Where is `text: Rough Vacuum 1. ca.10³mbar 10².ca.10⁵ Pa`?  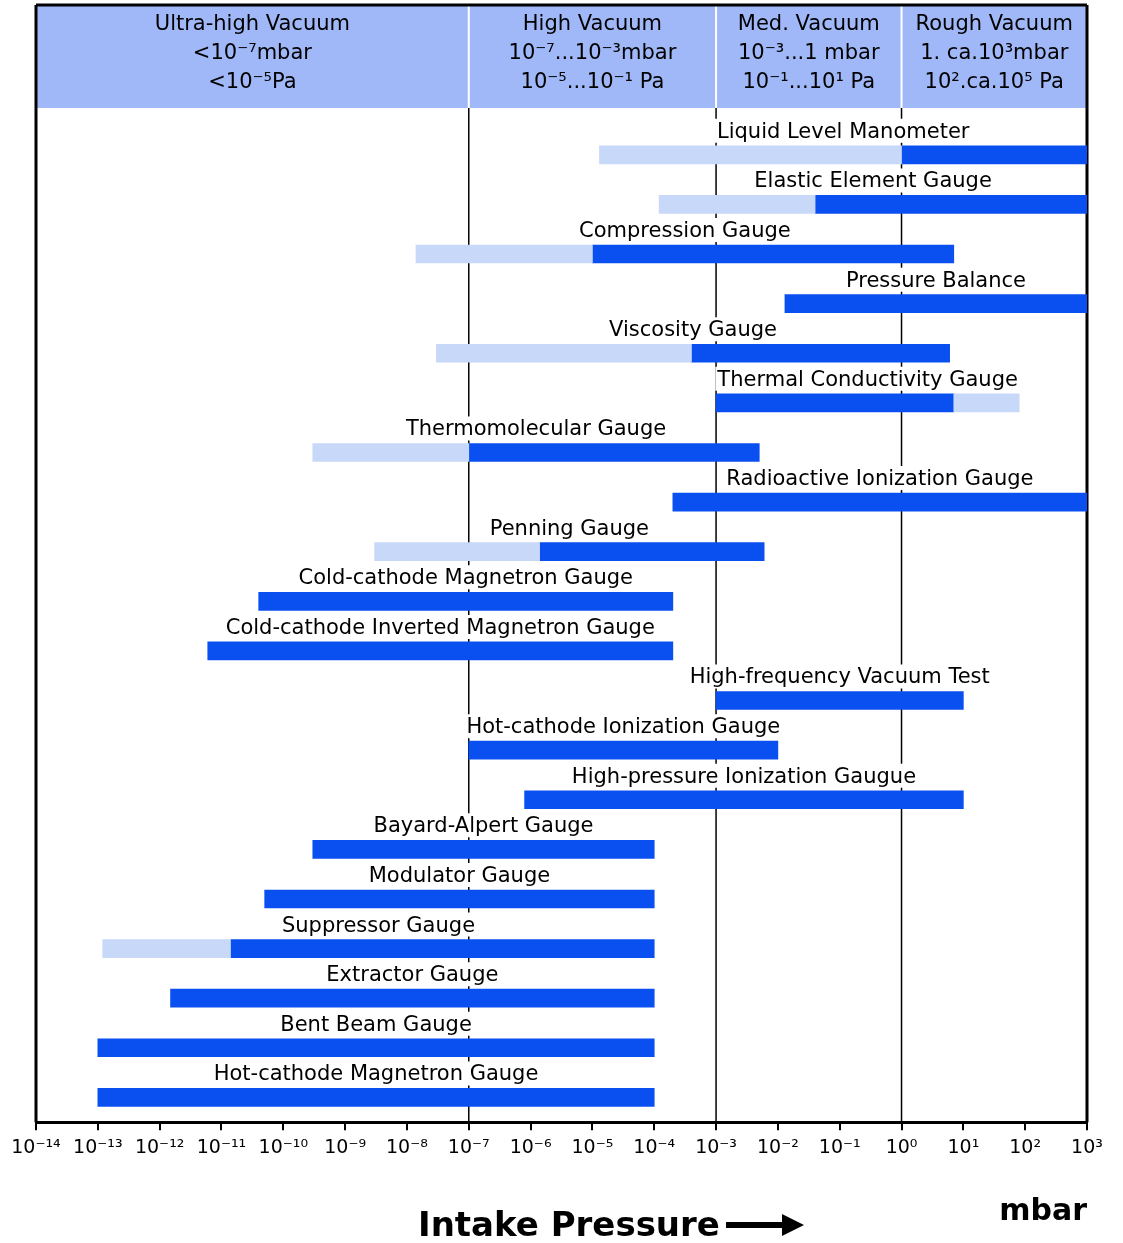
text: Rough Vacuum 1. ca.10³mbar 10².ca.10⁵ Pa is located at coordinates (994, 52).